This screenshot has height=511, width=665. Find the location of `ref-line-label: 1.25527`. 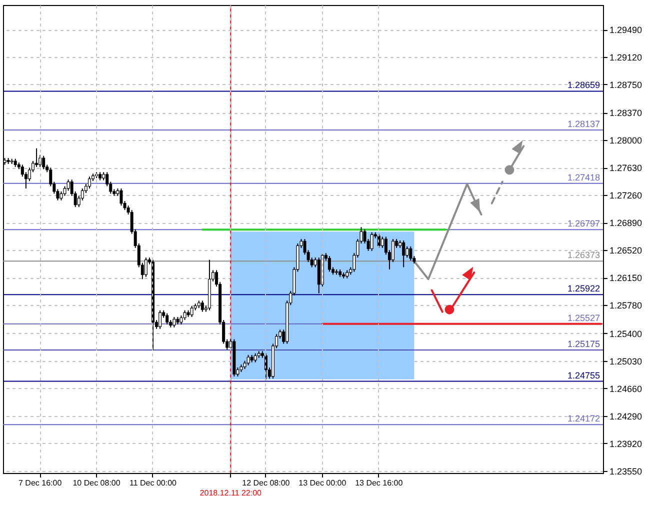

ref-line-label: 1.25527 is located at coordinates (583, 317).